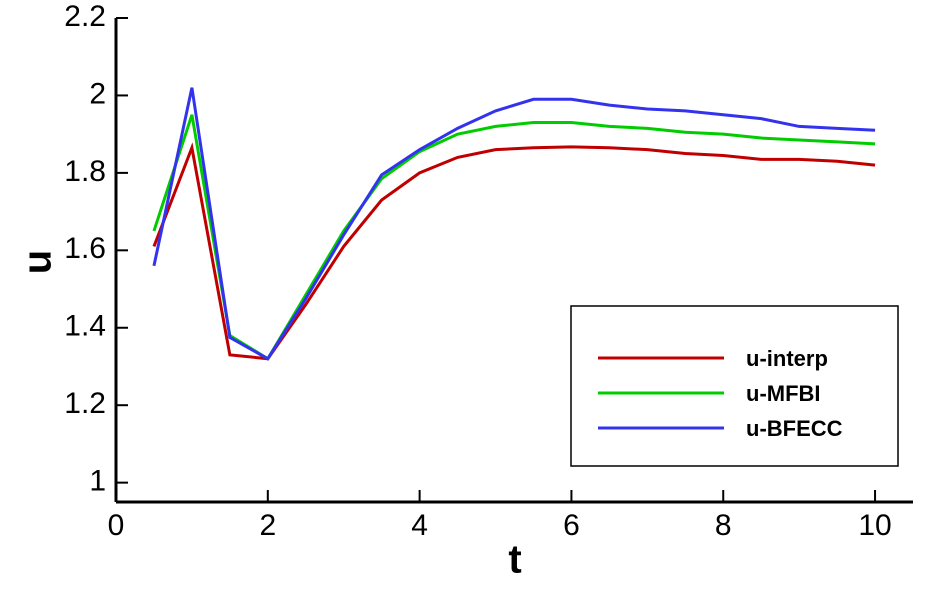  What do you see at coordinates (571, 525) in the screenshot?
I see `x-tick-label: 6` at bounding box center [571, 525].